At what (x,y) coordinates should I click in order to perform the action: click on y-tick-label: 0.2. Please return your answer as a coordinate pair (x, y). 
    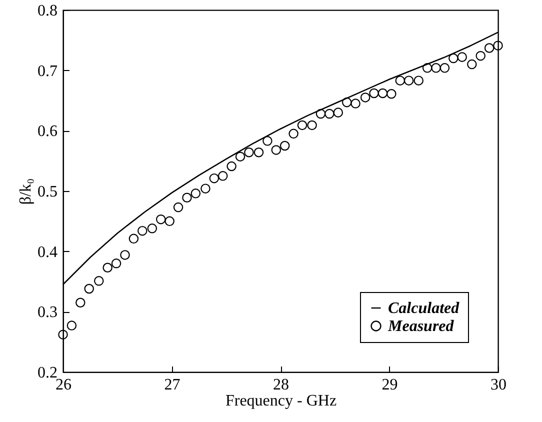
    Looking at the image, I should click on (48, 373).